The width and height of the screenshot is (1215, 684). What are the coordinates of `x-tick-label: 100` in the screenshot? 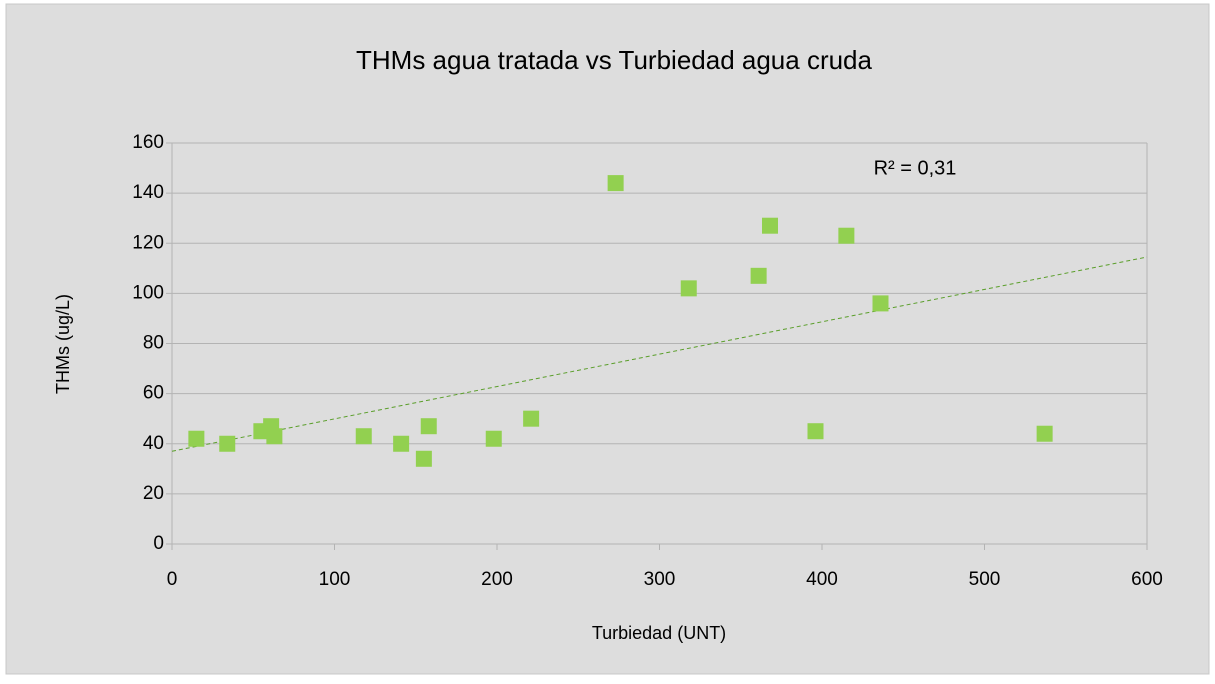 It's located at (335, 579).